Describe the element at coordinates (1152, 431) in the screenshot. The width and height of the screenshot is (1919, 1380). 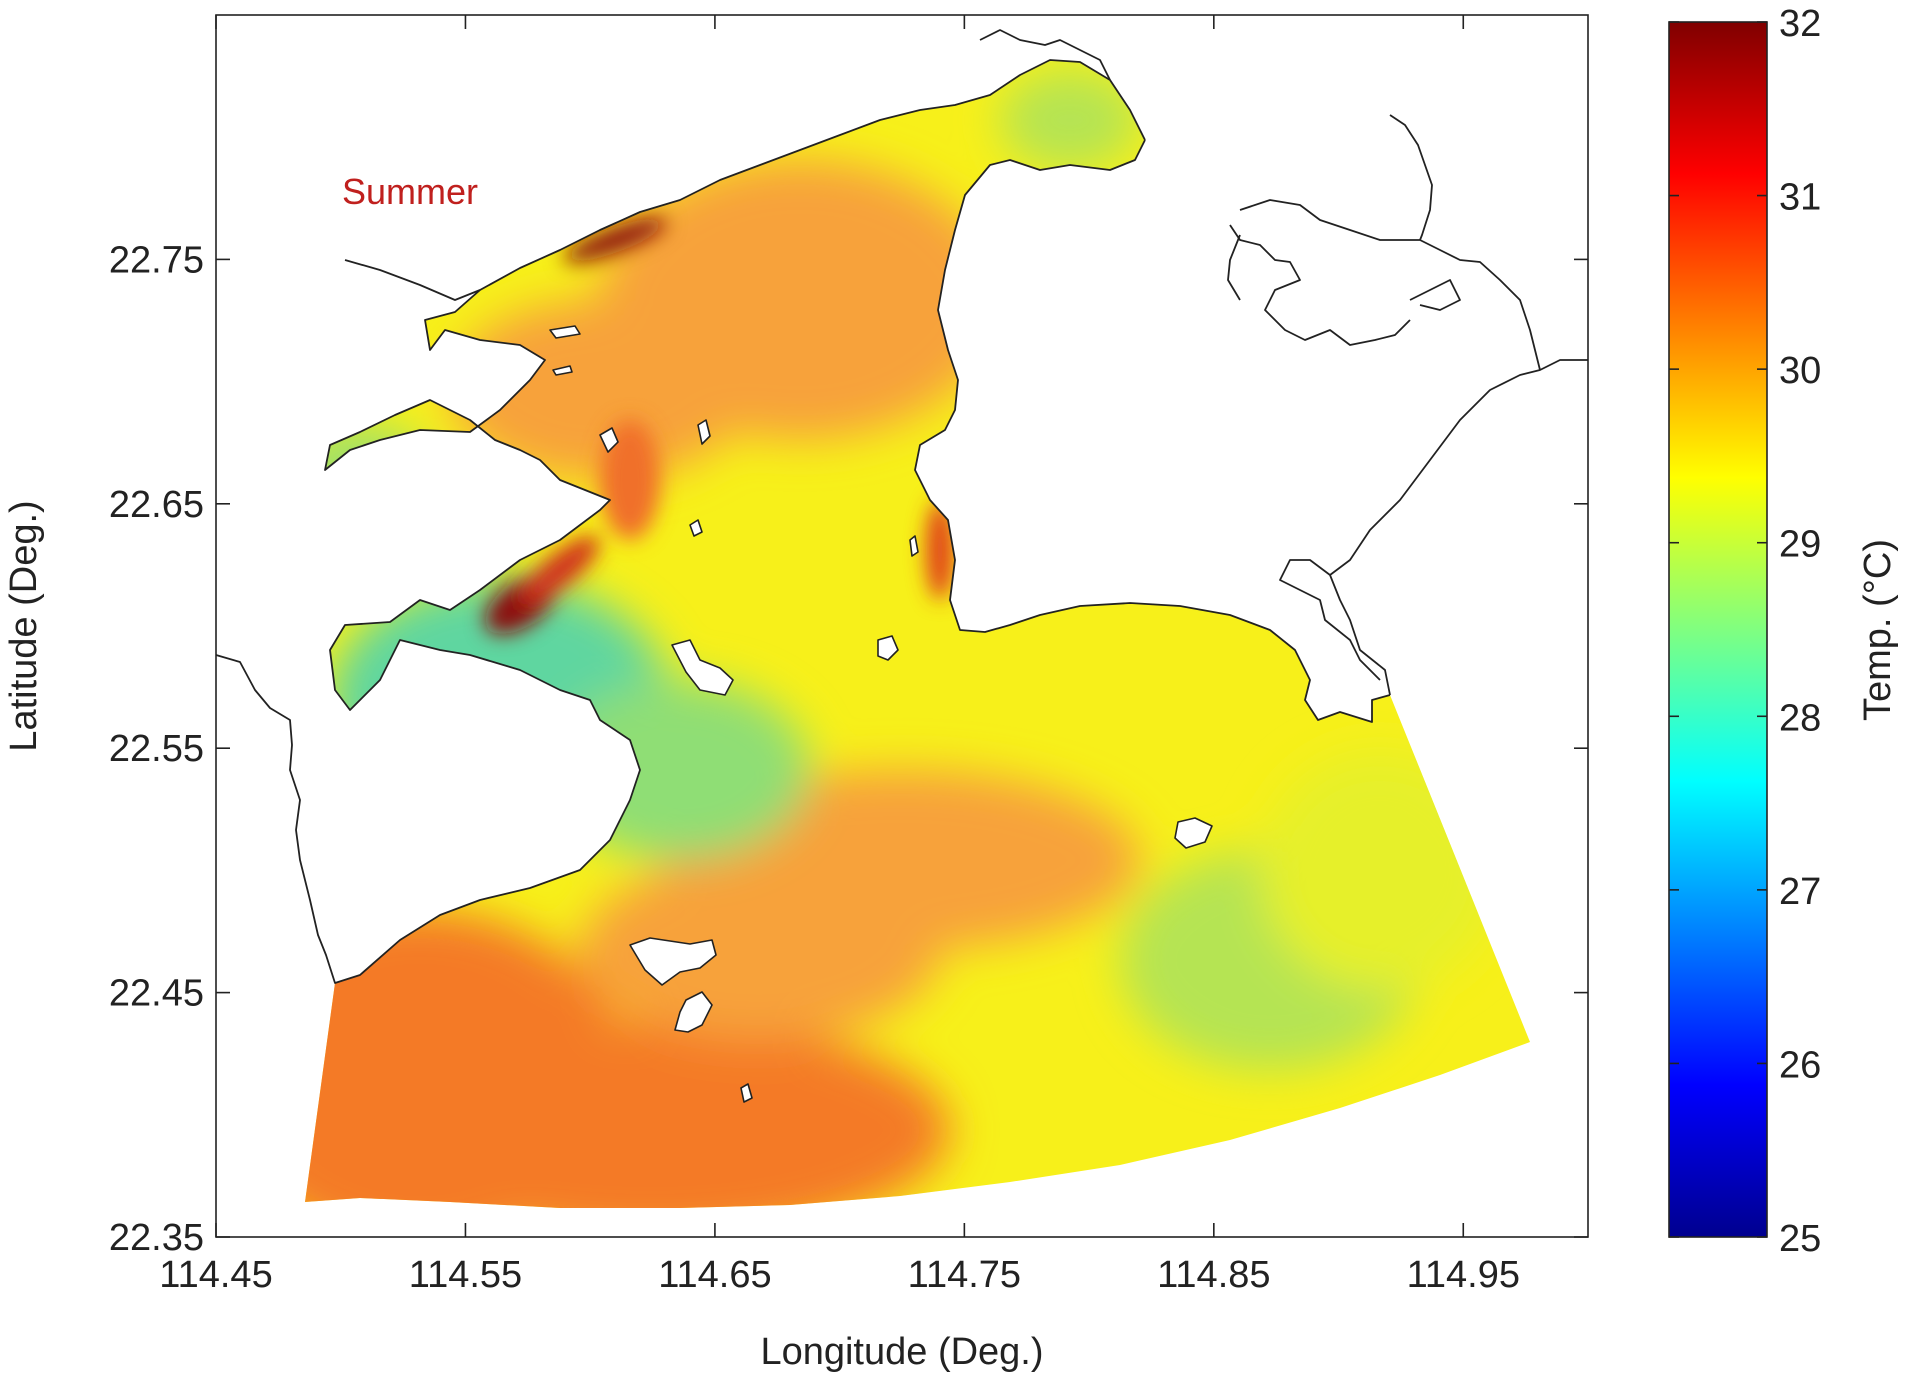
I see `coastline-east-peninsula` at that location.